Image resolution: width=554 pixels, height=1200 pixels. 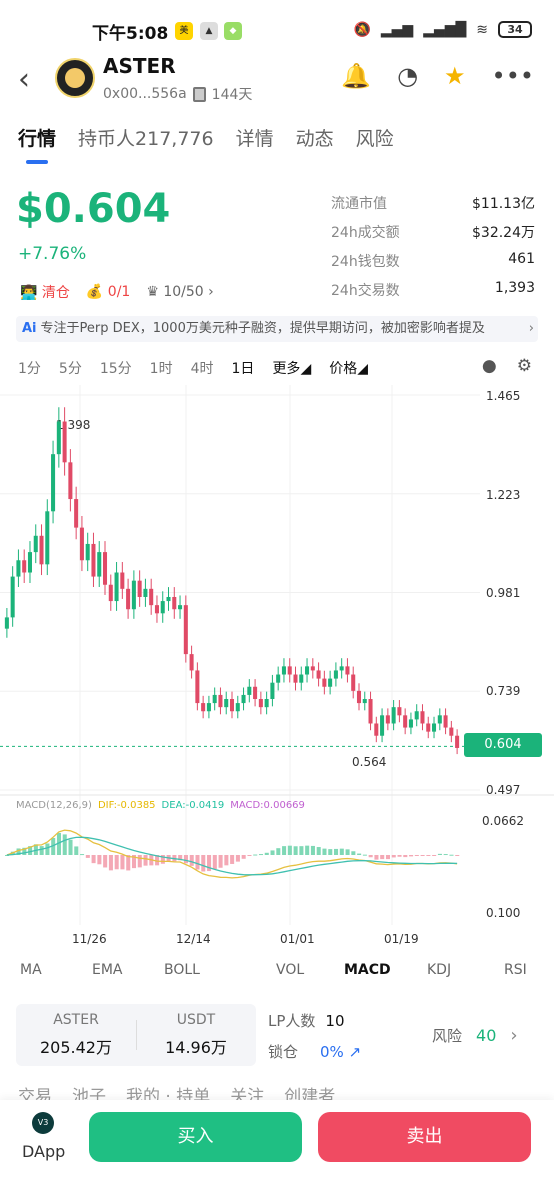 What do you see at coordinates (195, 1137) in the screenshot?
I see `buy-button: 买入` at bounding box center [195, 1137].